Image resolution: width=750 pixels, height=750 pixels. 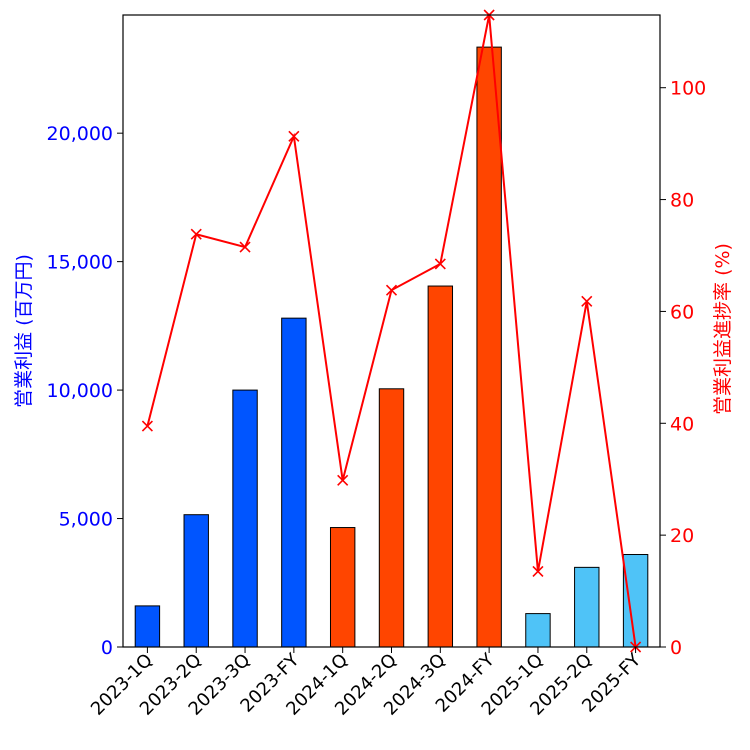 I want to click on bar-2023-3Q, so click(x=245, y=518).